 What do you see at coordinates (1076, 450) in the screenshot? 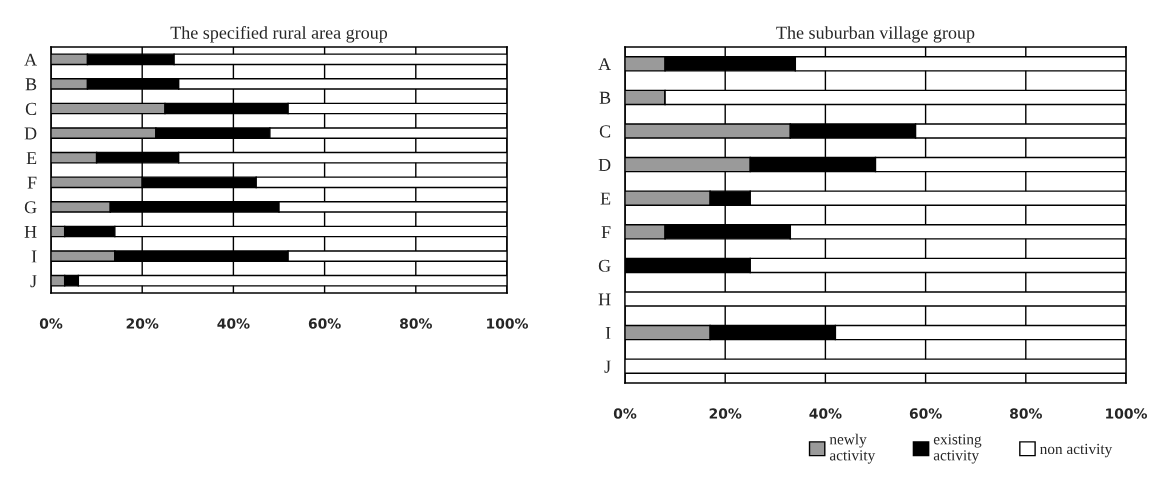
I see `legend-label: non activity` at bounding box center [1076, 450].